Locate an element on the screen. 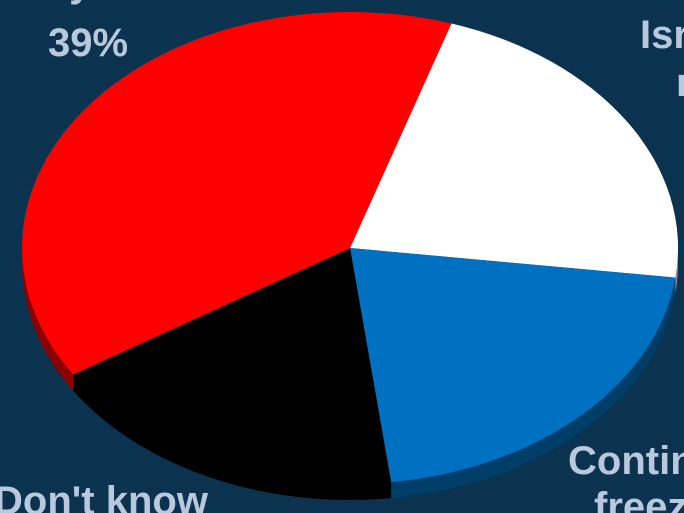 Image resolution: width=684 pixels, height=513 pixels. label-everywhere: verywhere is located at coordinates (108, 2).